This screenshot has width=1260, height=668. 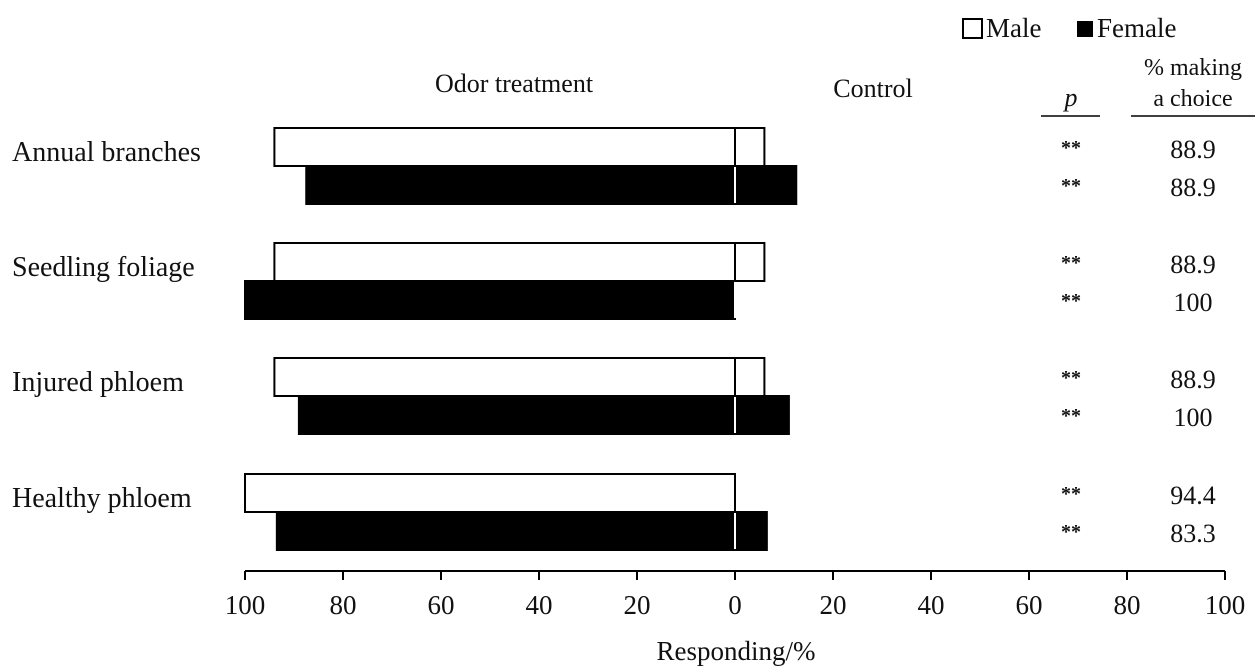 I want to click on odor-treatment-header: Odor treatment, so click(x=514, y=83).